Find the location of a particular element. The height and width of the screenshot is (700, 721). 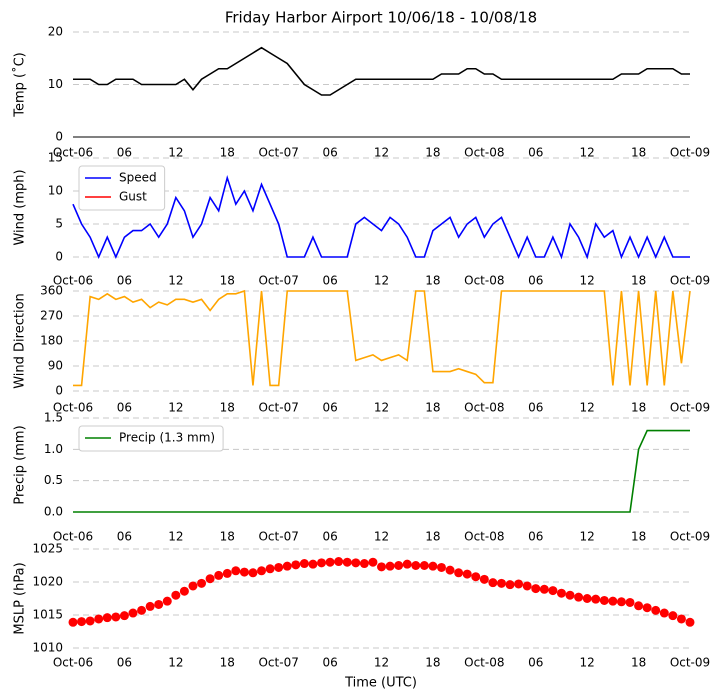

y-tick-label: 0.5 is located at coordinates (53, 480).